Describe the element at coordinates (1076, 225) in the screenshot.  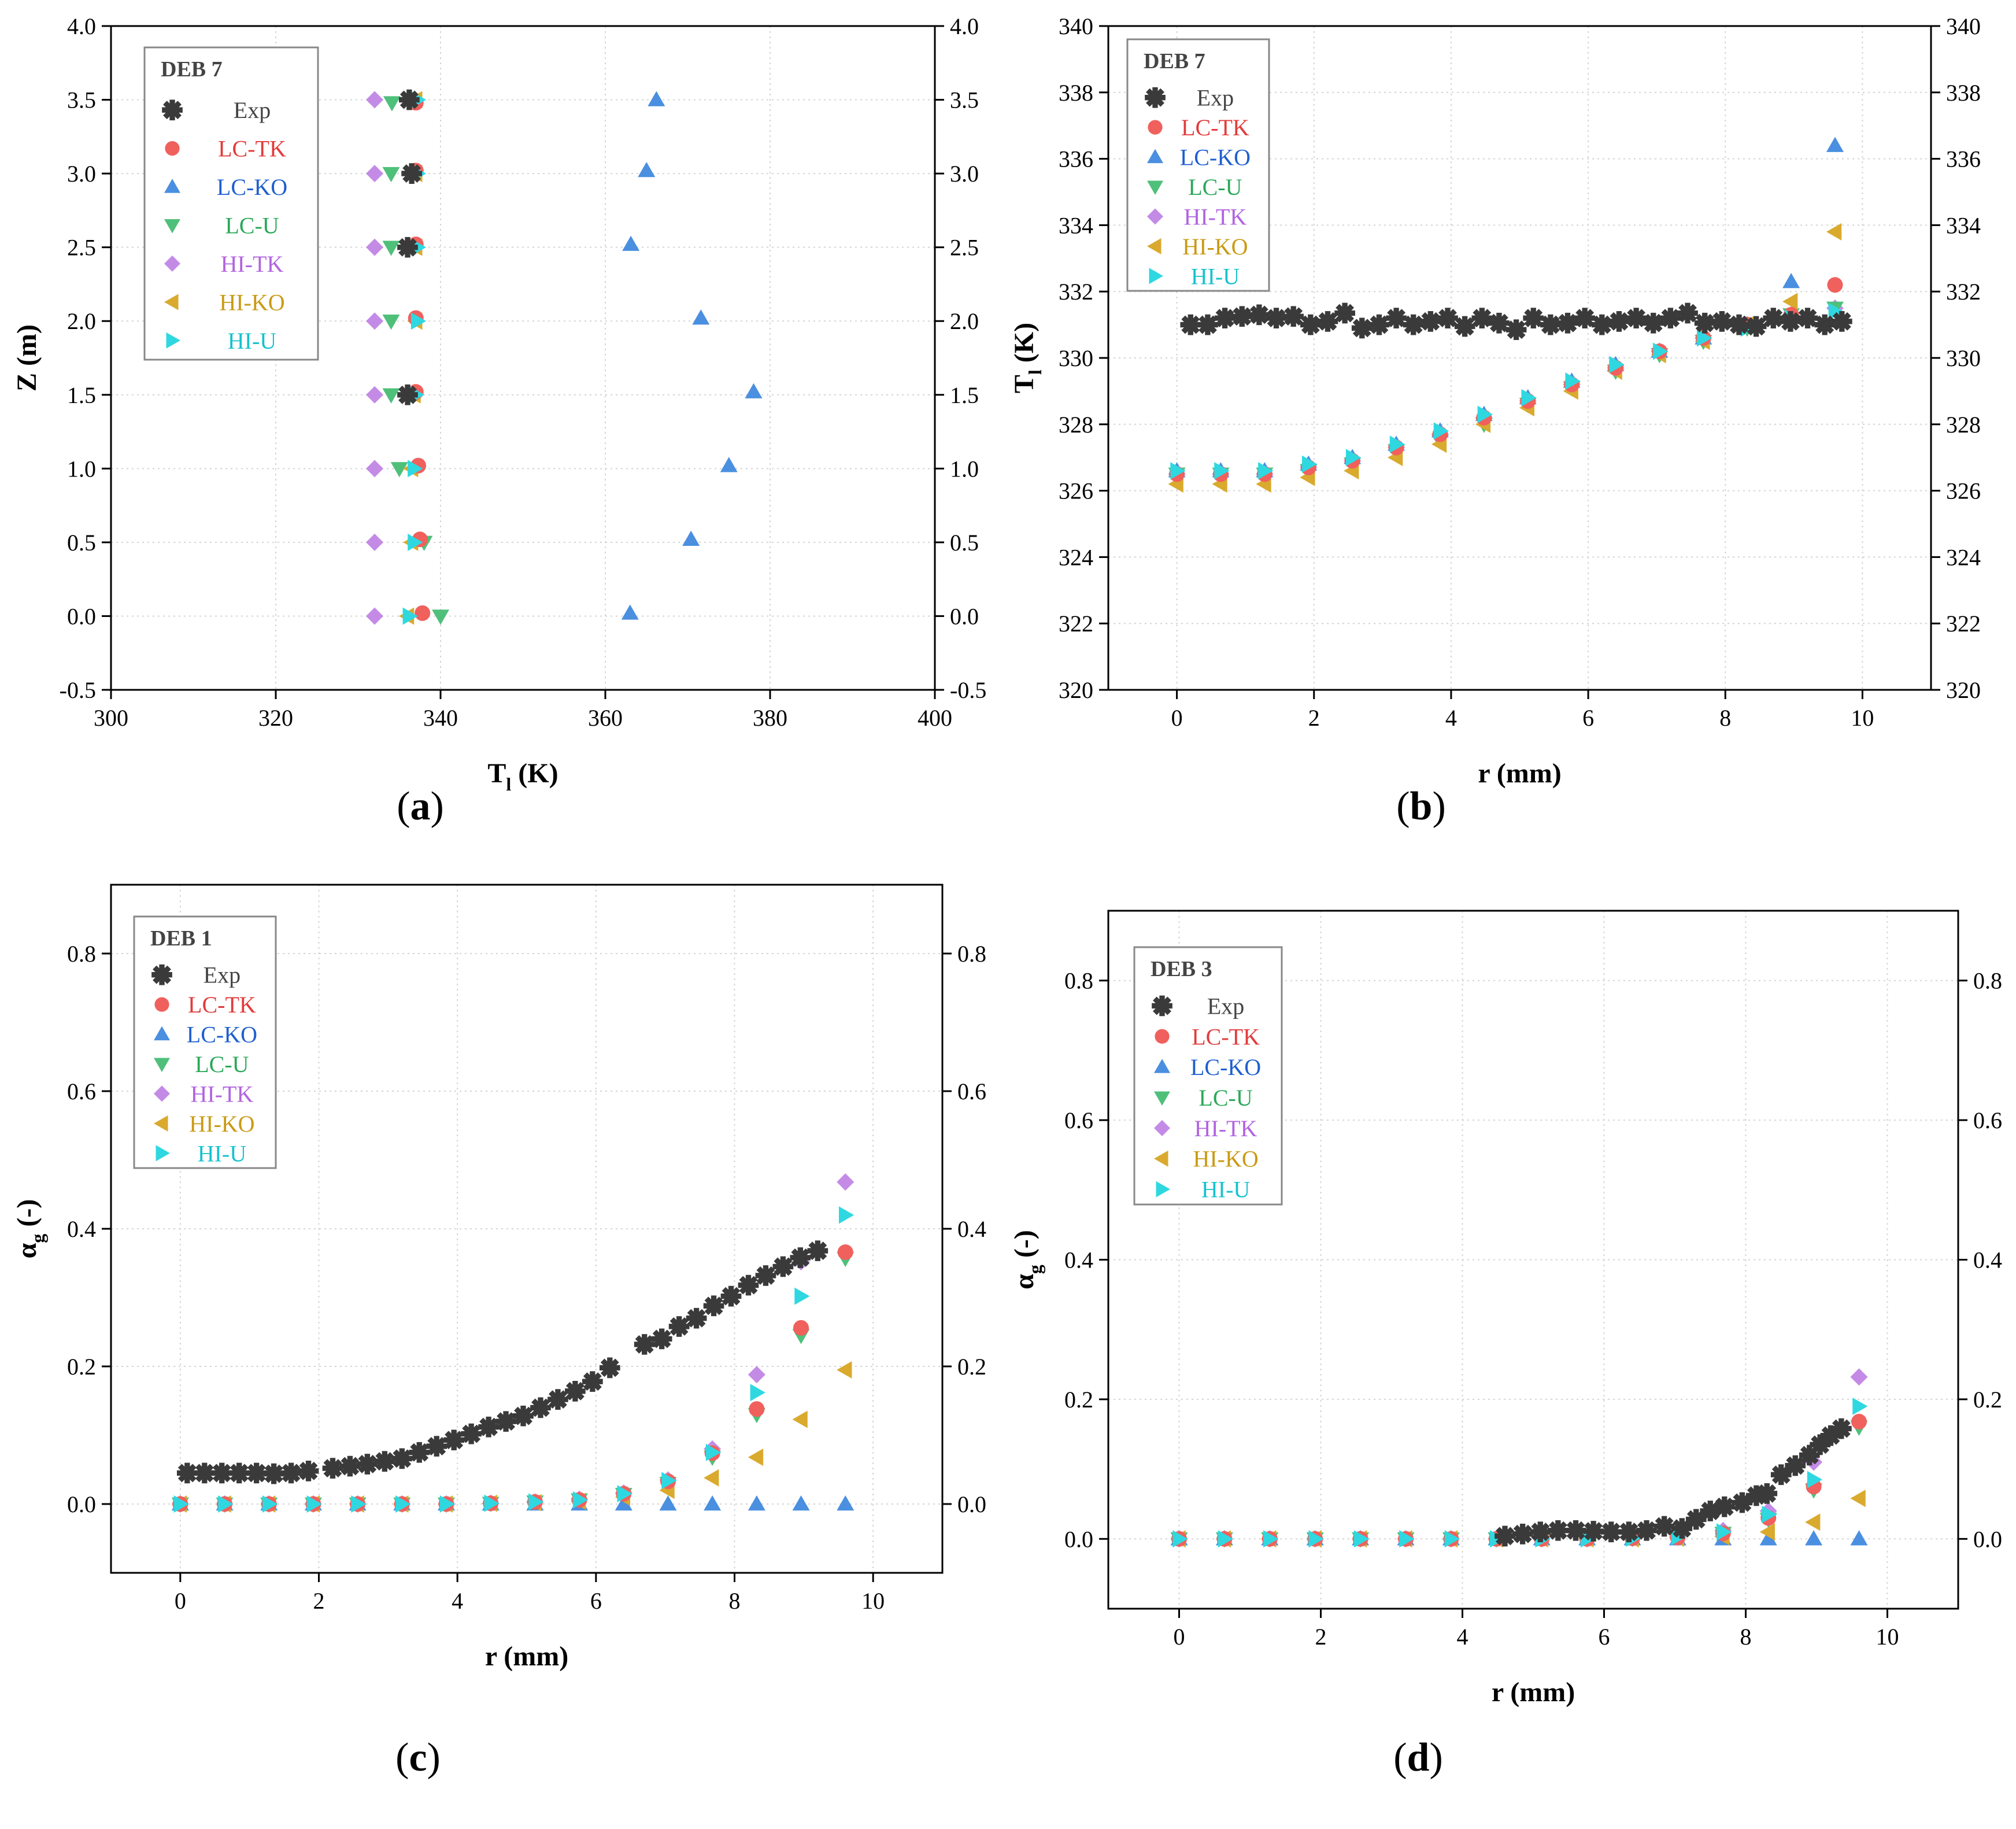
I see `y-tick-label: 334` at that location.